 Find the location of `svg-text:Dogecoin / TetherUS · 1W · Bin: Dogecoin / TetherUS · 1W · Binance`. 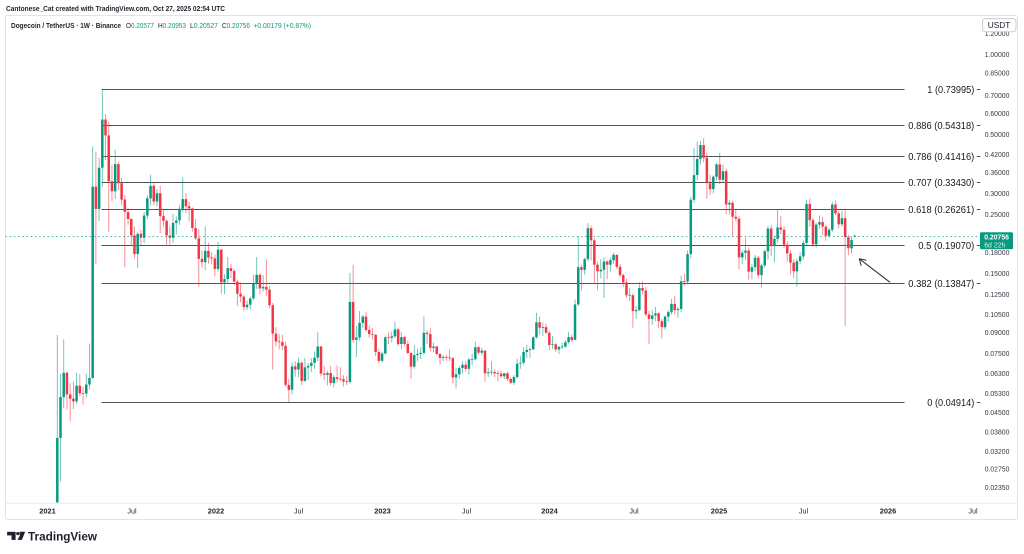

svg-text:Dogecoin / TetherUS · 1W · Bin: Dogecoin / TetherUS · 1W · Binance is located at coordinates (66, 25).